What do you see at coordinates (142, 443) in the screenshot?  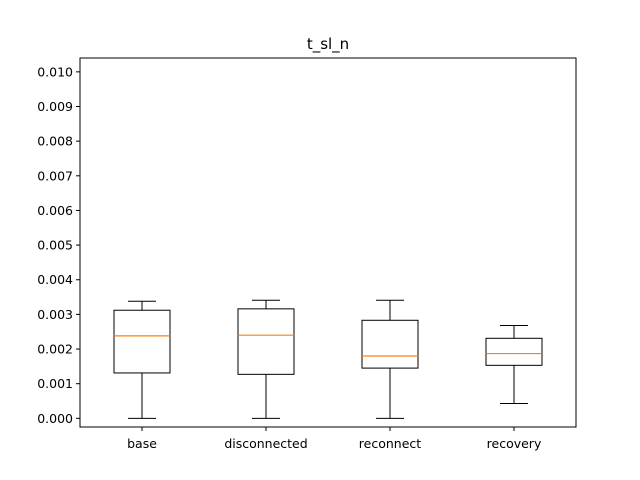 I see `x-tick-label: base` at bounding box center [142, 443].